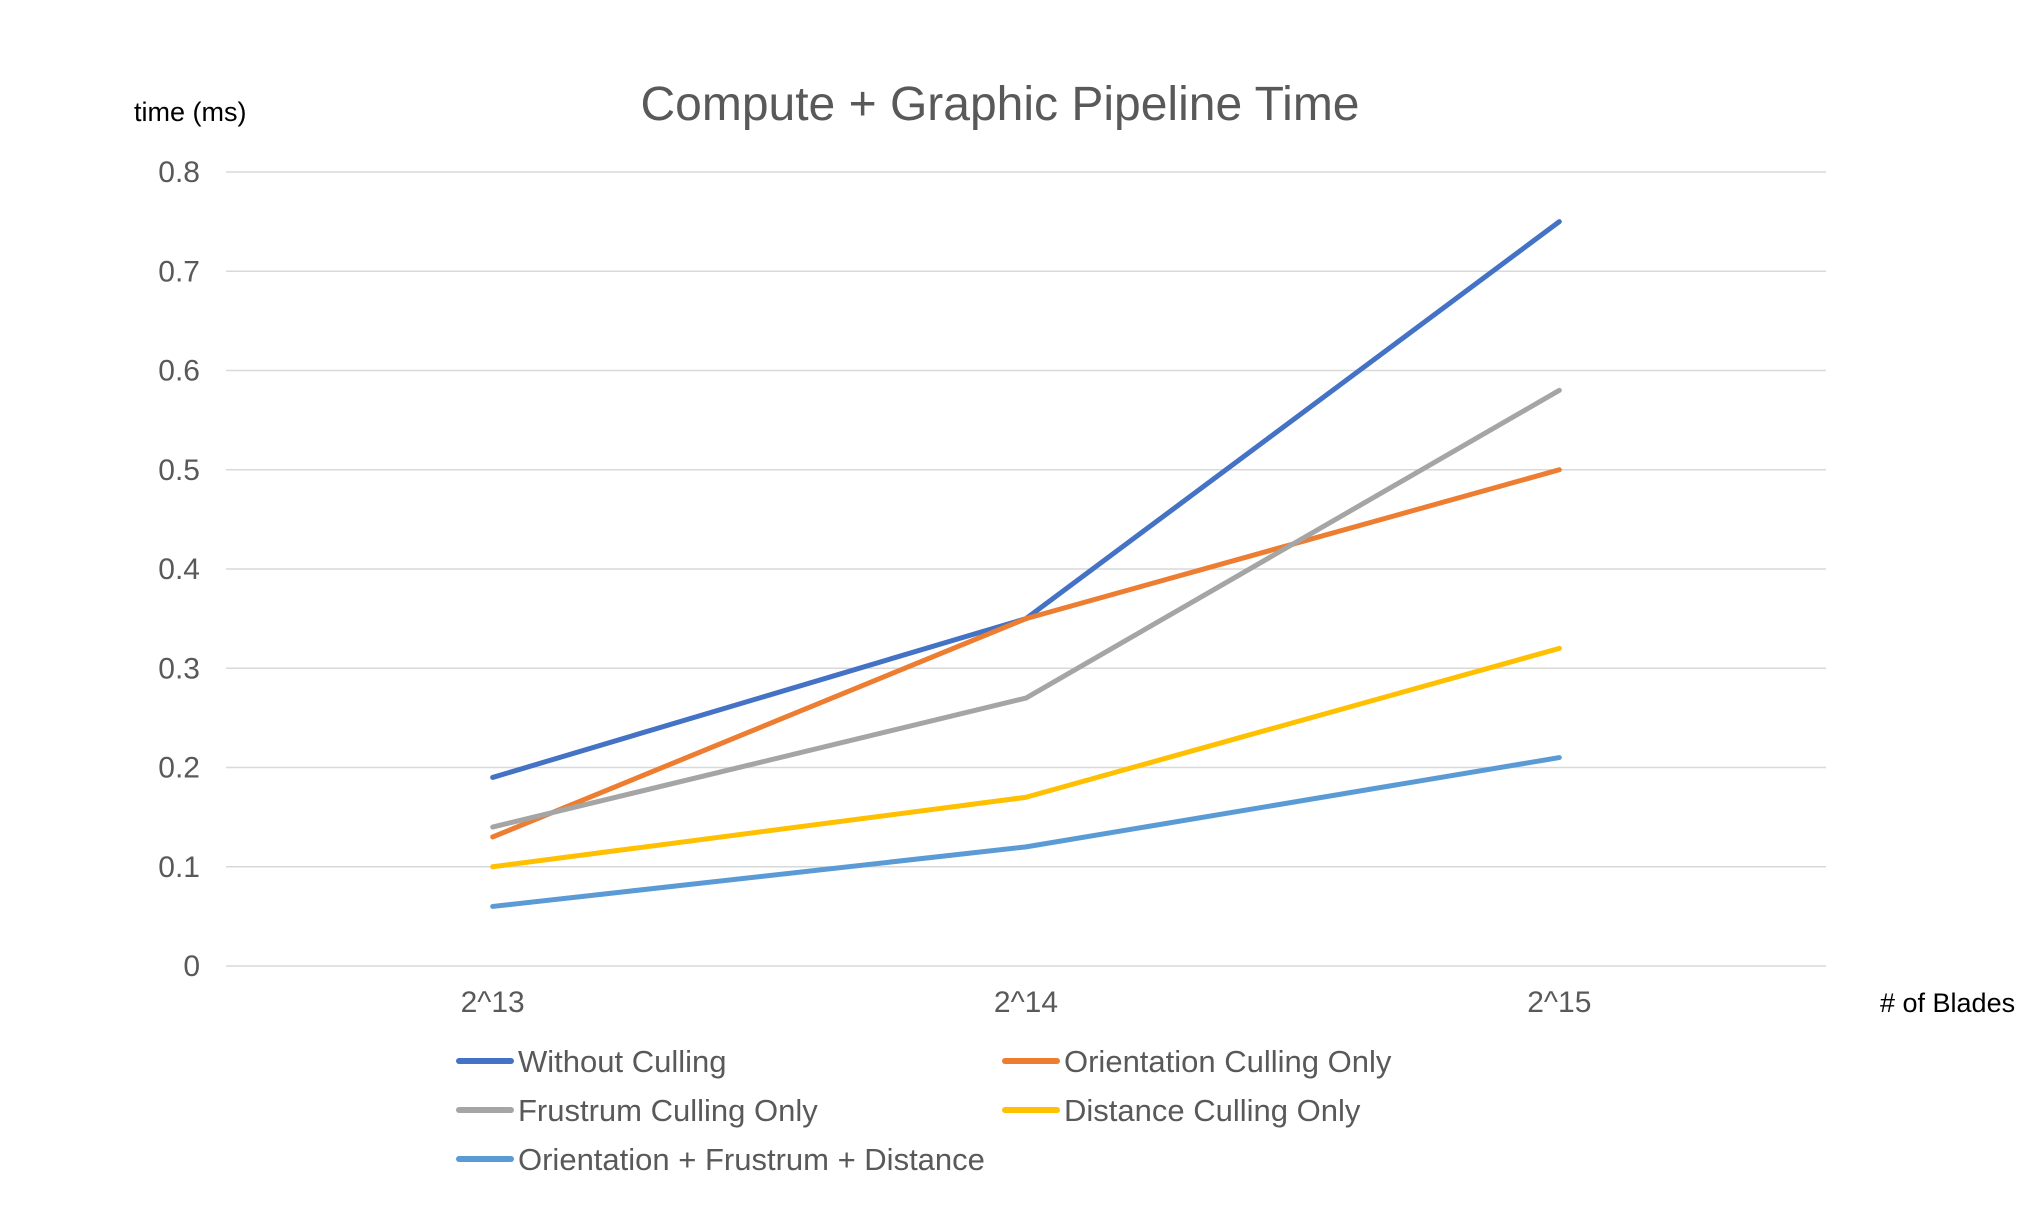 This screenshot has width=2043, height=1207. I want to click on x-tick-label: 2^14, so click(1026, 1002).